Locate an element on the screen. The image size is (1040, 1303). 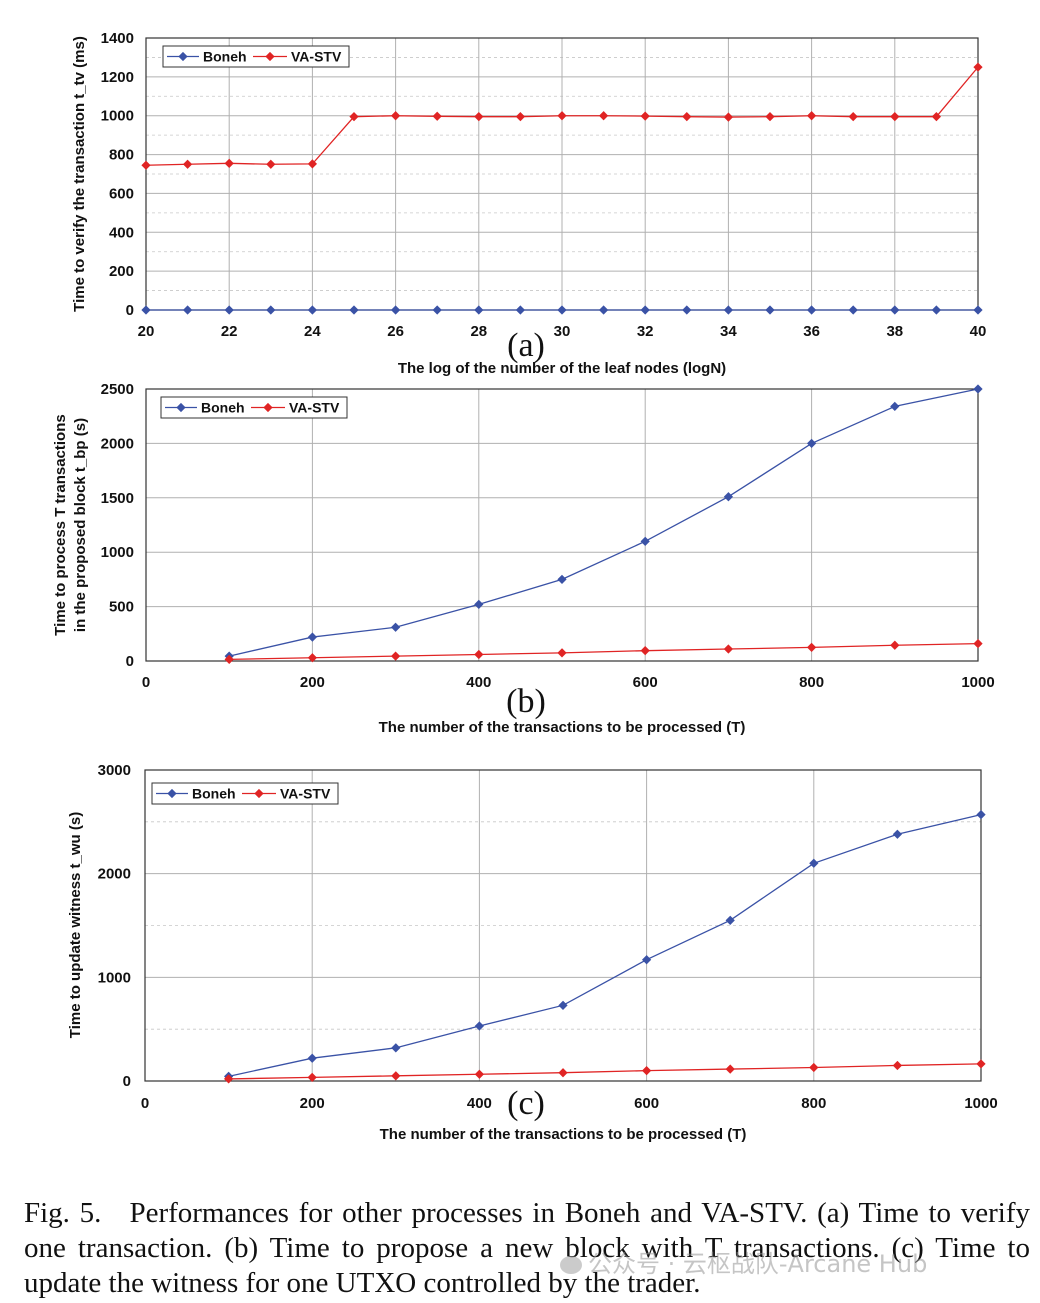
x-tick-label: 200 is located at coordinates (312, 682).